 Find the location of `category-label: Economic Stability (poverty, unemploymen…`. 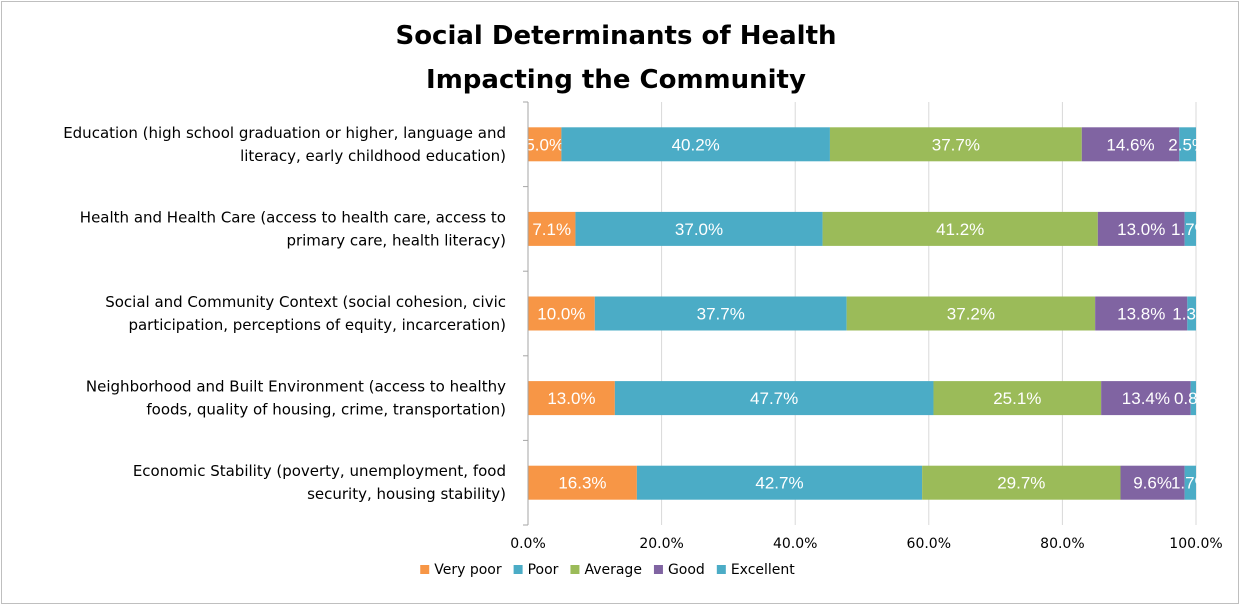

category-label: Economic Stability (poverty, unemploymen… is located at coordinates (319, 482).